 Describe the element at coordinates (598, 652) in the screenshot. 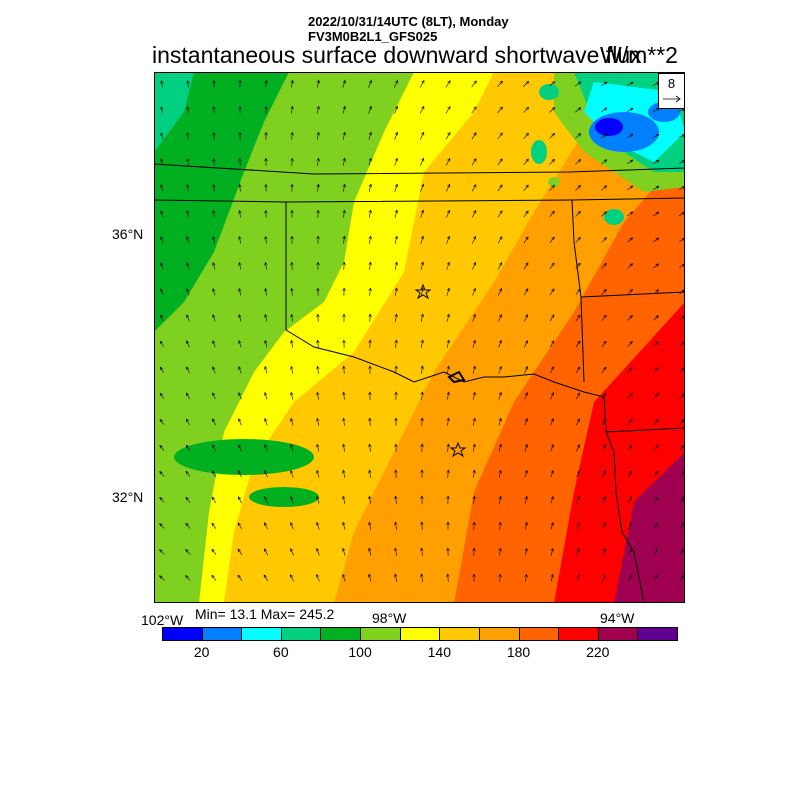

I see `colorbar-tick-label: 220` at that location.